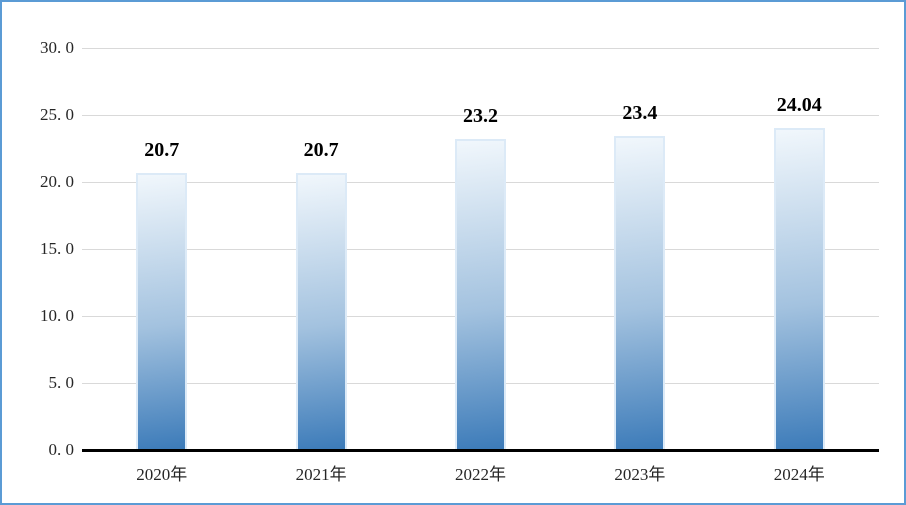 This screenshot has width=906, height=505. I want to click on bar-data-label: 23.4, so click(640, 113).